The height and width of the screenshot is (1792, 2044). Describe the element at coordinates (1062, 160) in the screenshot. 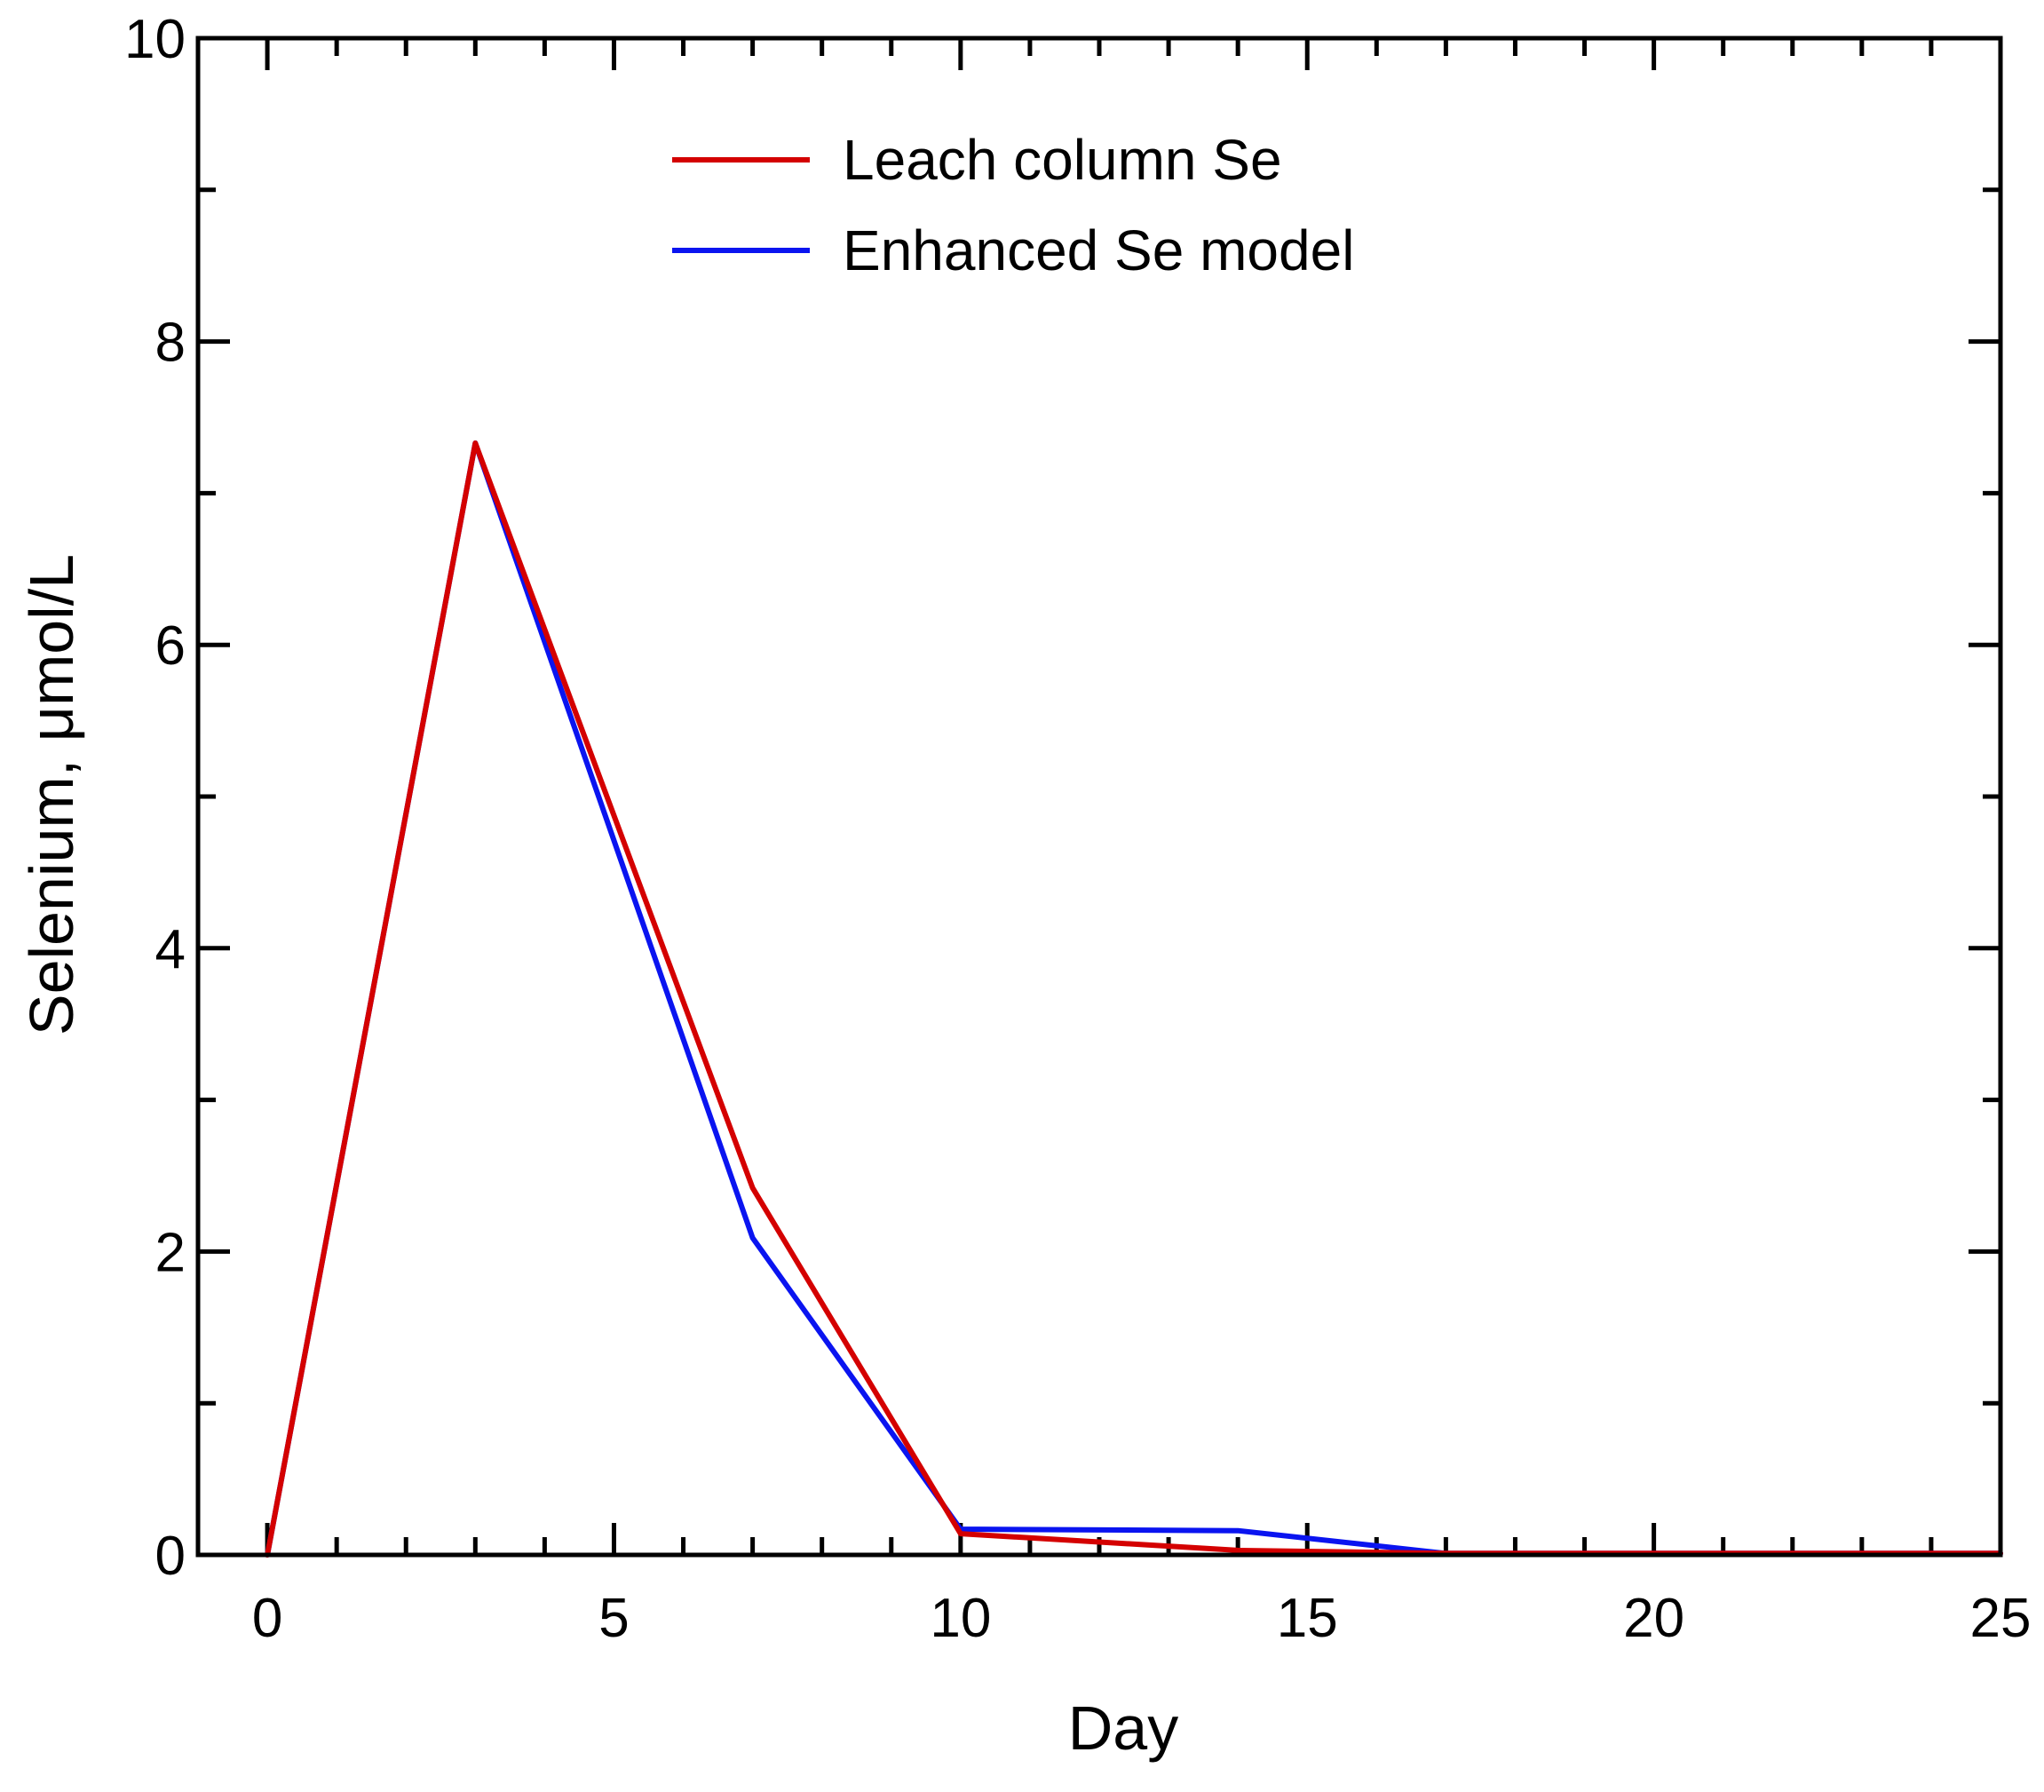

I see `legend-label-1: Leach column Se` at that location.